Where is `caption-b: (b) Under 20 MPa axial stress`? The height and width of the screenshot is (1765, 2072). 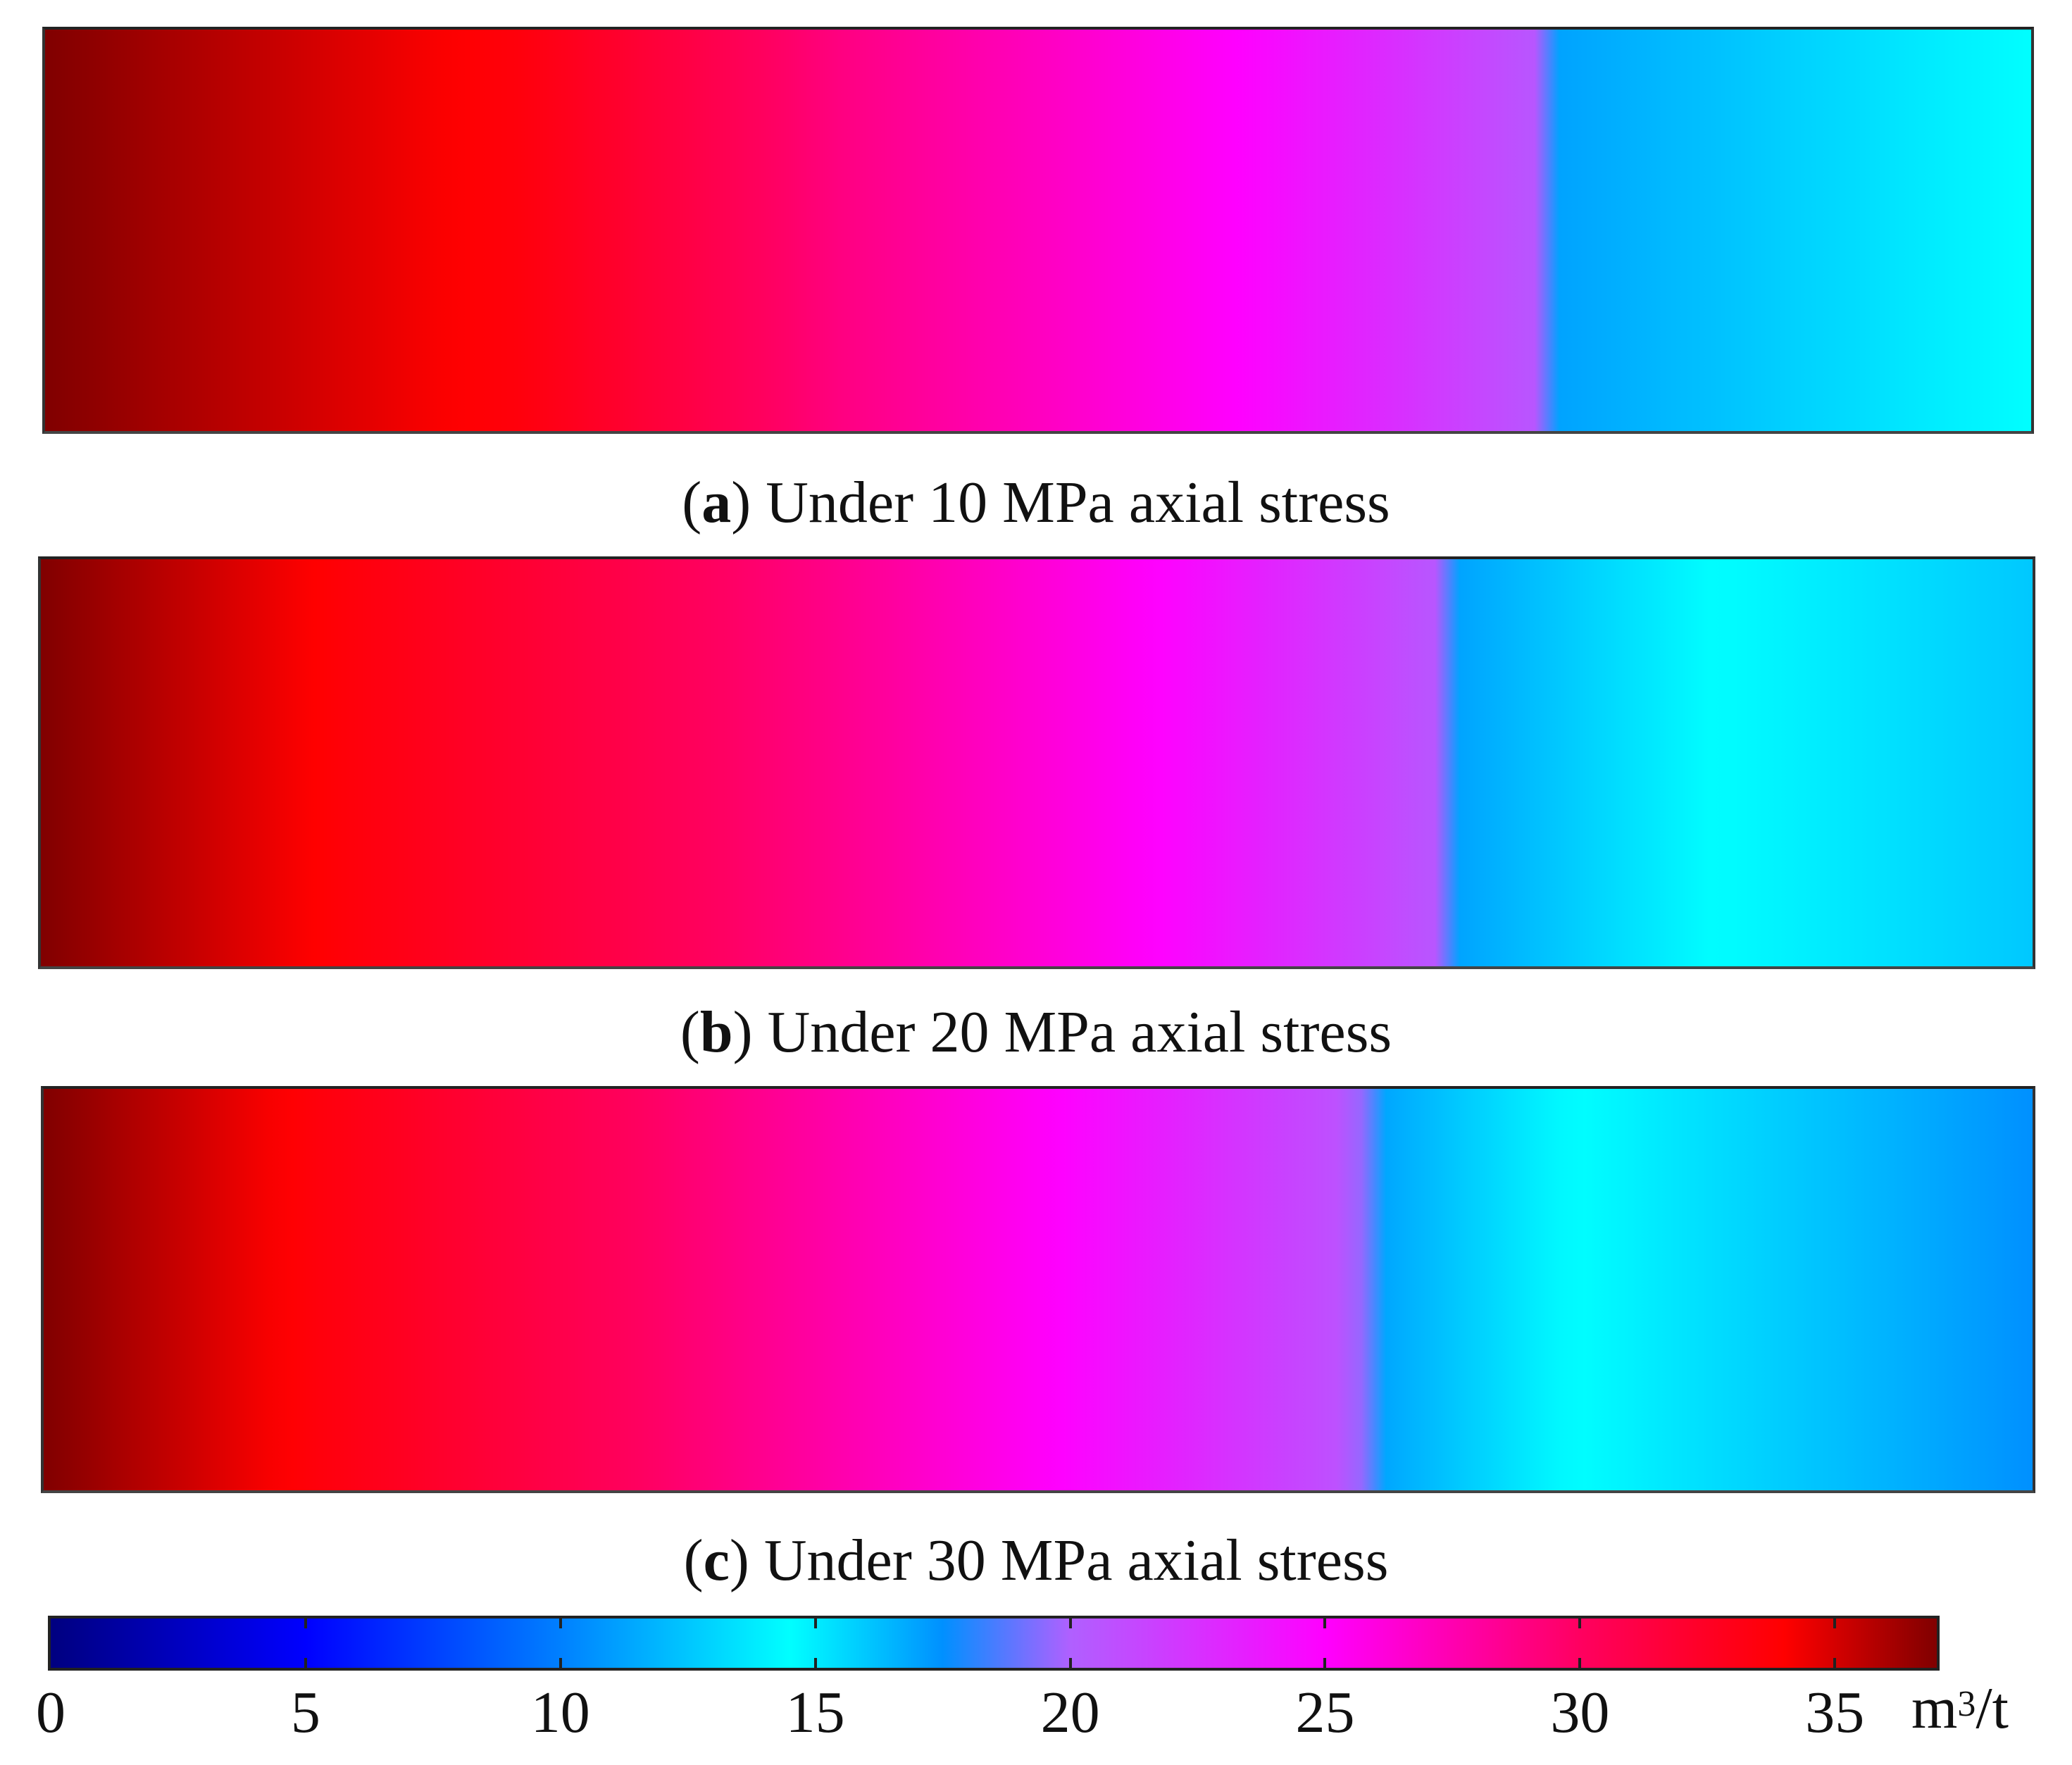
caption-b: (b) Under 20 MPa axial stress is located at coordinates (1036, 1032).